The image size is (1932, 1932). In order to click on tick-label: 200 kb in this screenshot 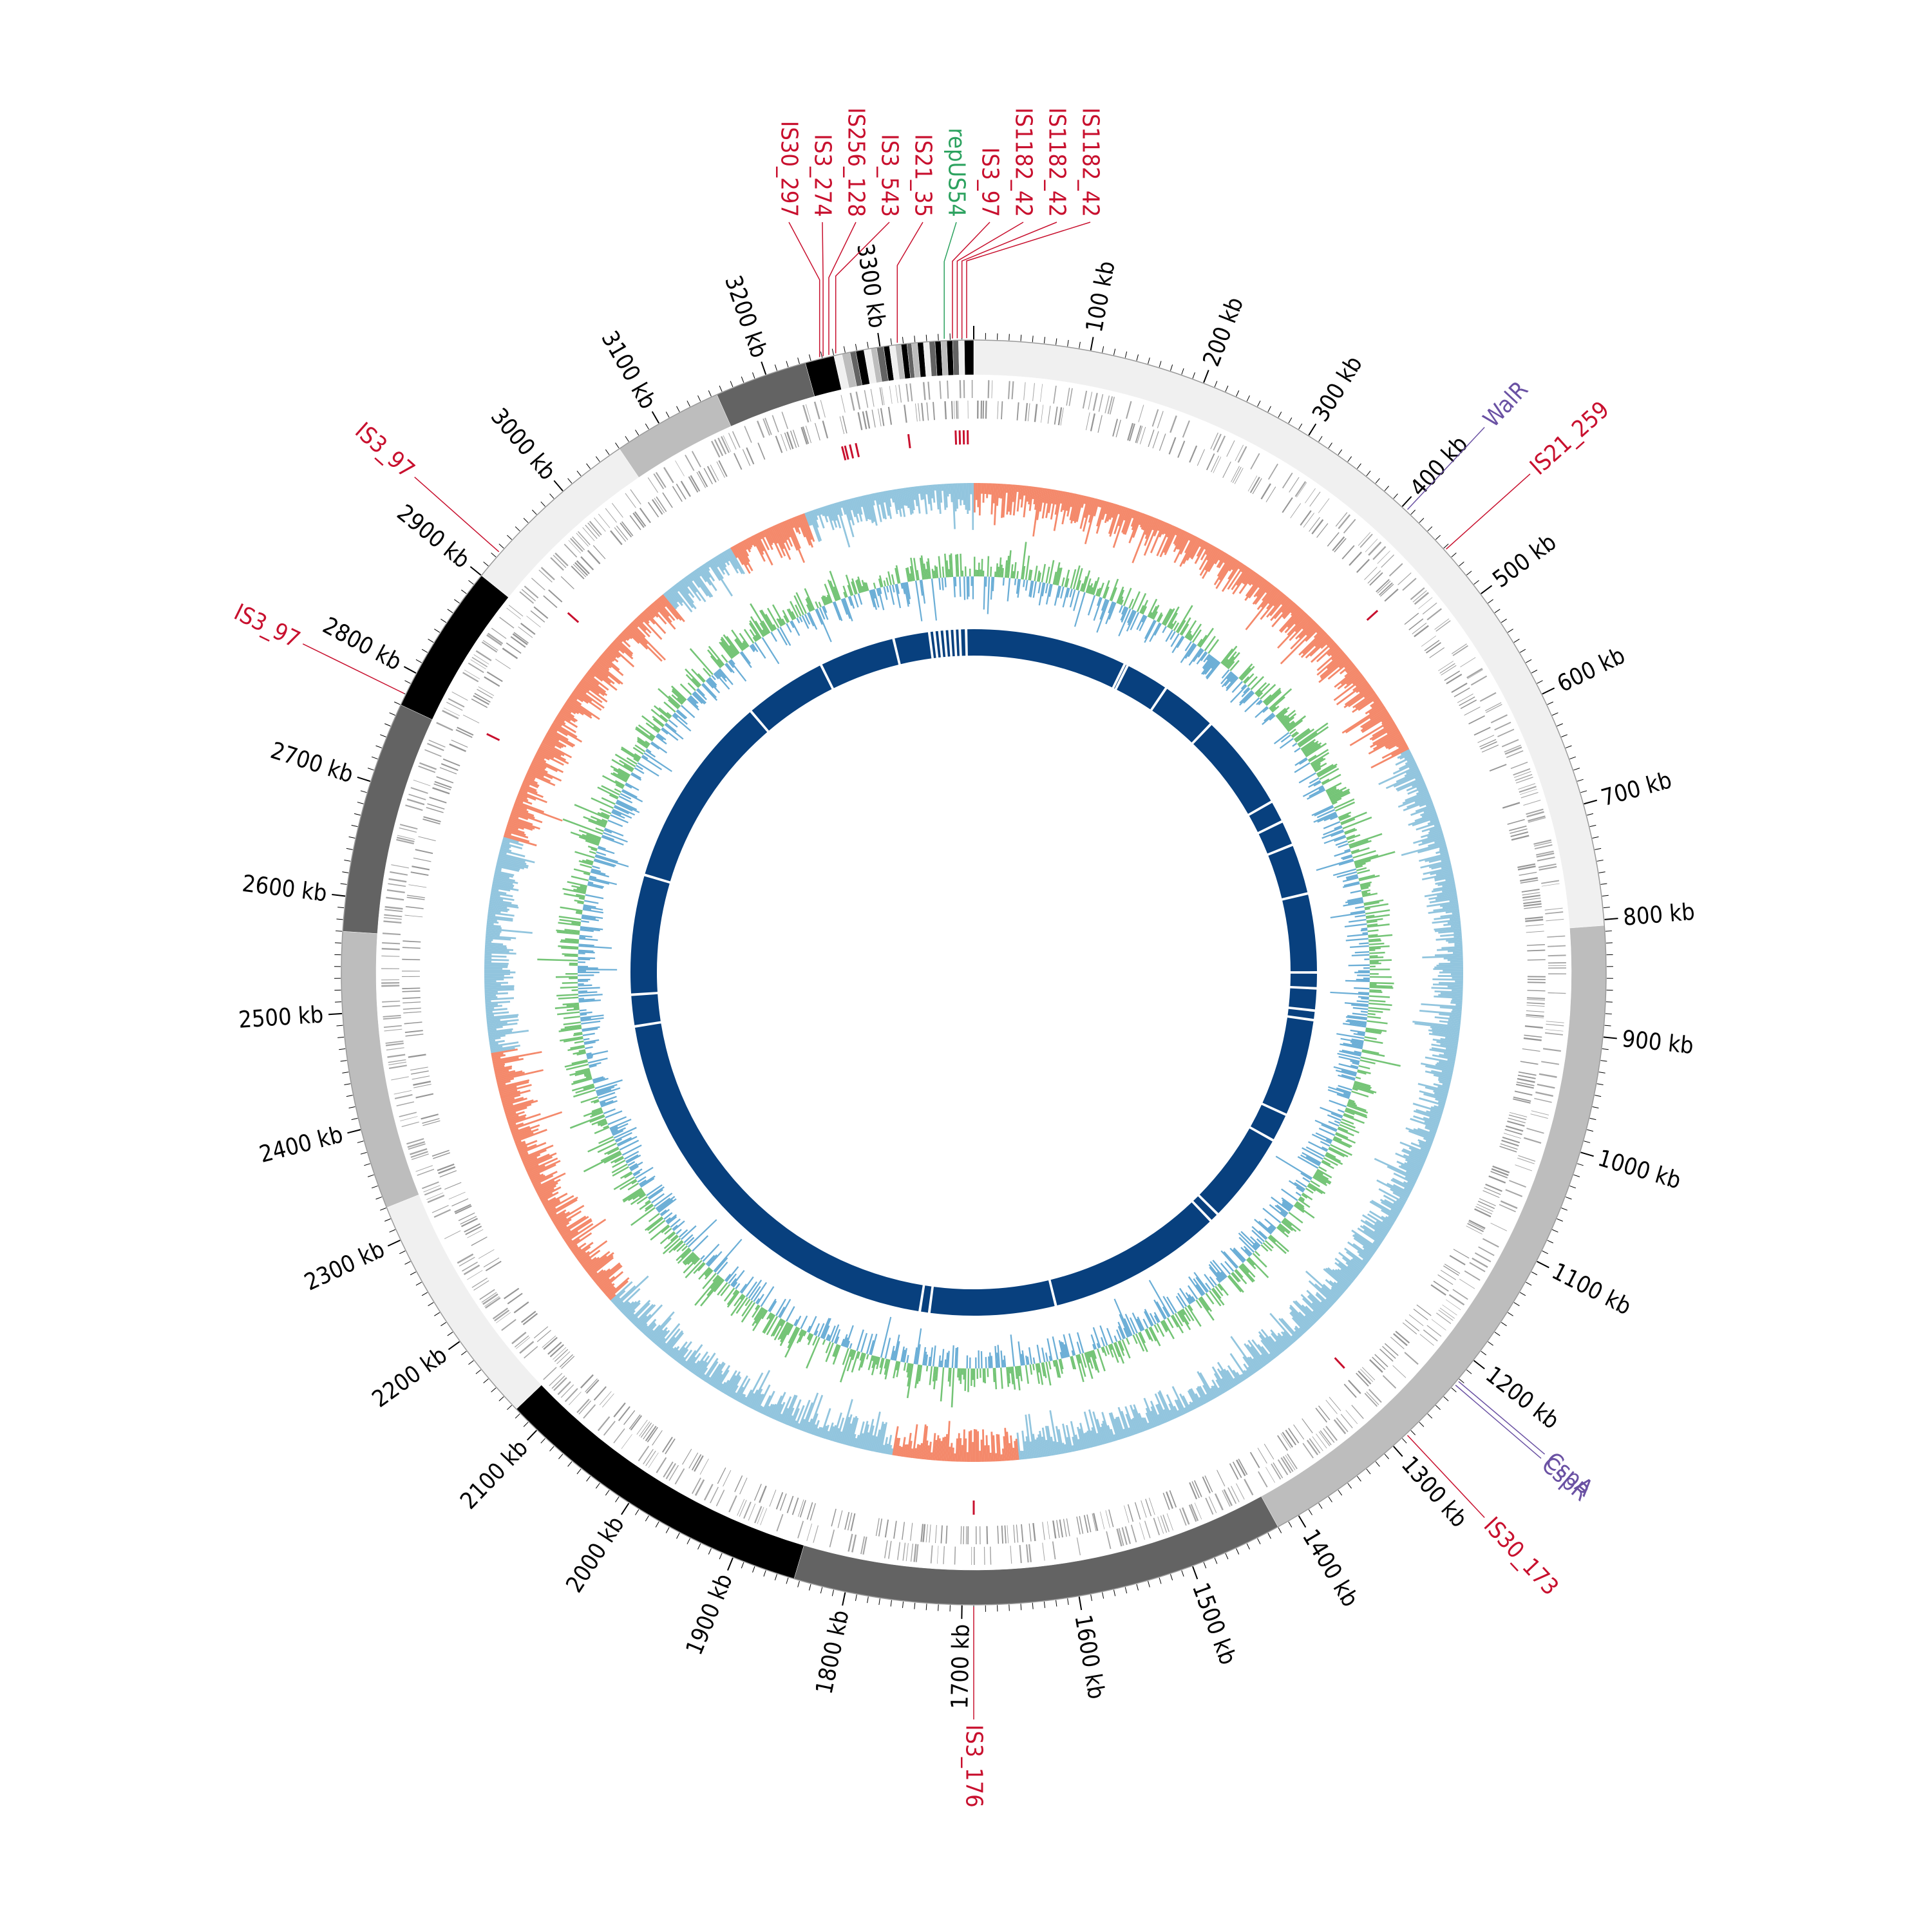, I will do `click(1223, 332)`.